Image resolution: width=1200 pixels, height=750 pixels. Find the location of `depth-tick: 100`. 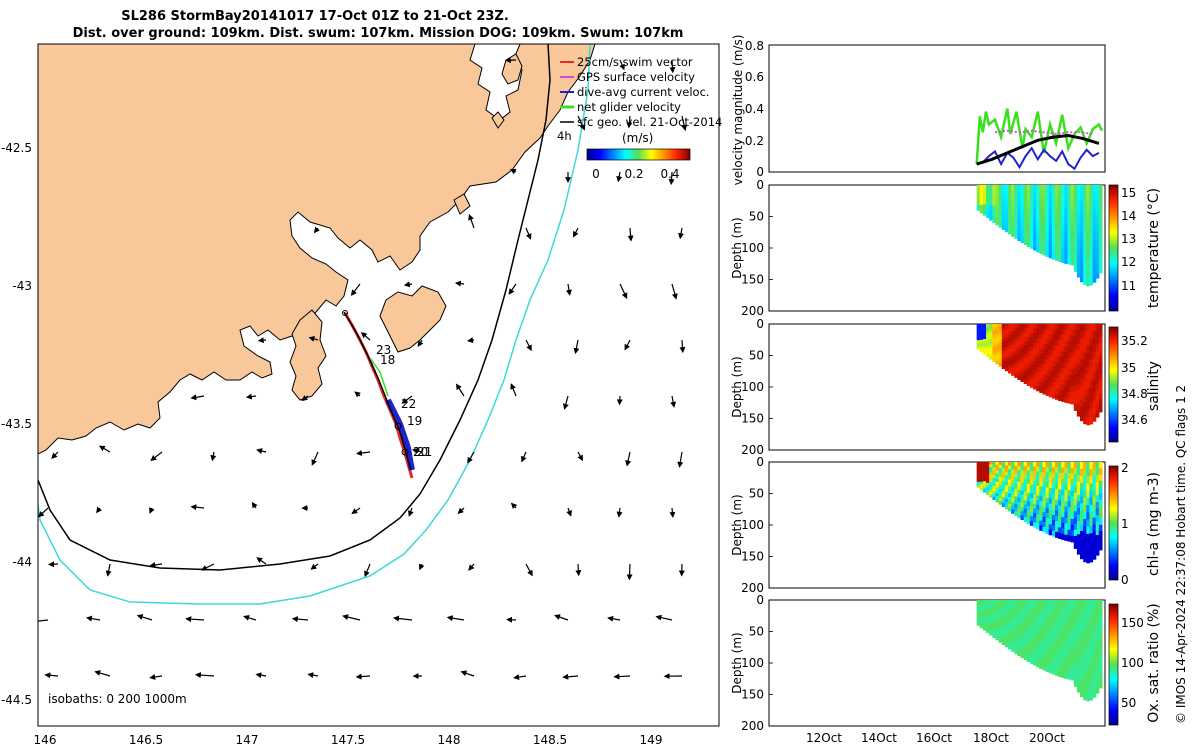

depth-tick: 100 is located at coordinates (752, 663).